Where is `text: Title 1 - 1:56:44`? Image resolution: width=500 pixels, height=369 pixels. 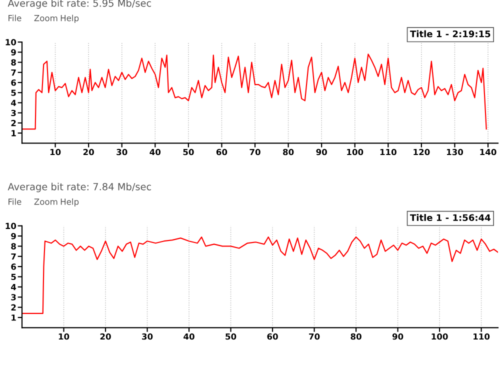 text: Title 1 - 1:56:44 is located at coordinates (450, 218).